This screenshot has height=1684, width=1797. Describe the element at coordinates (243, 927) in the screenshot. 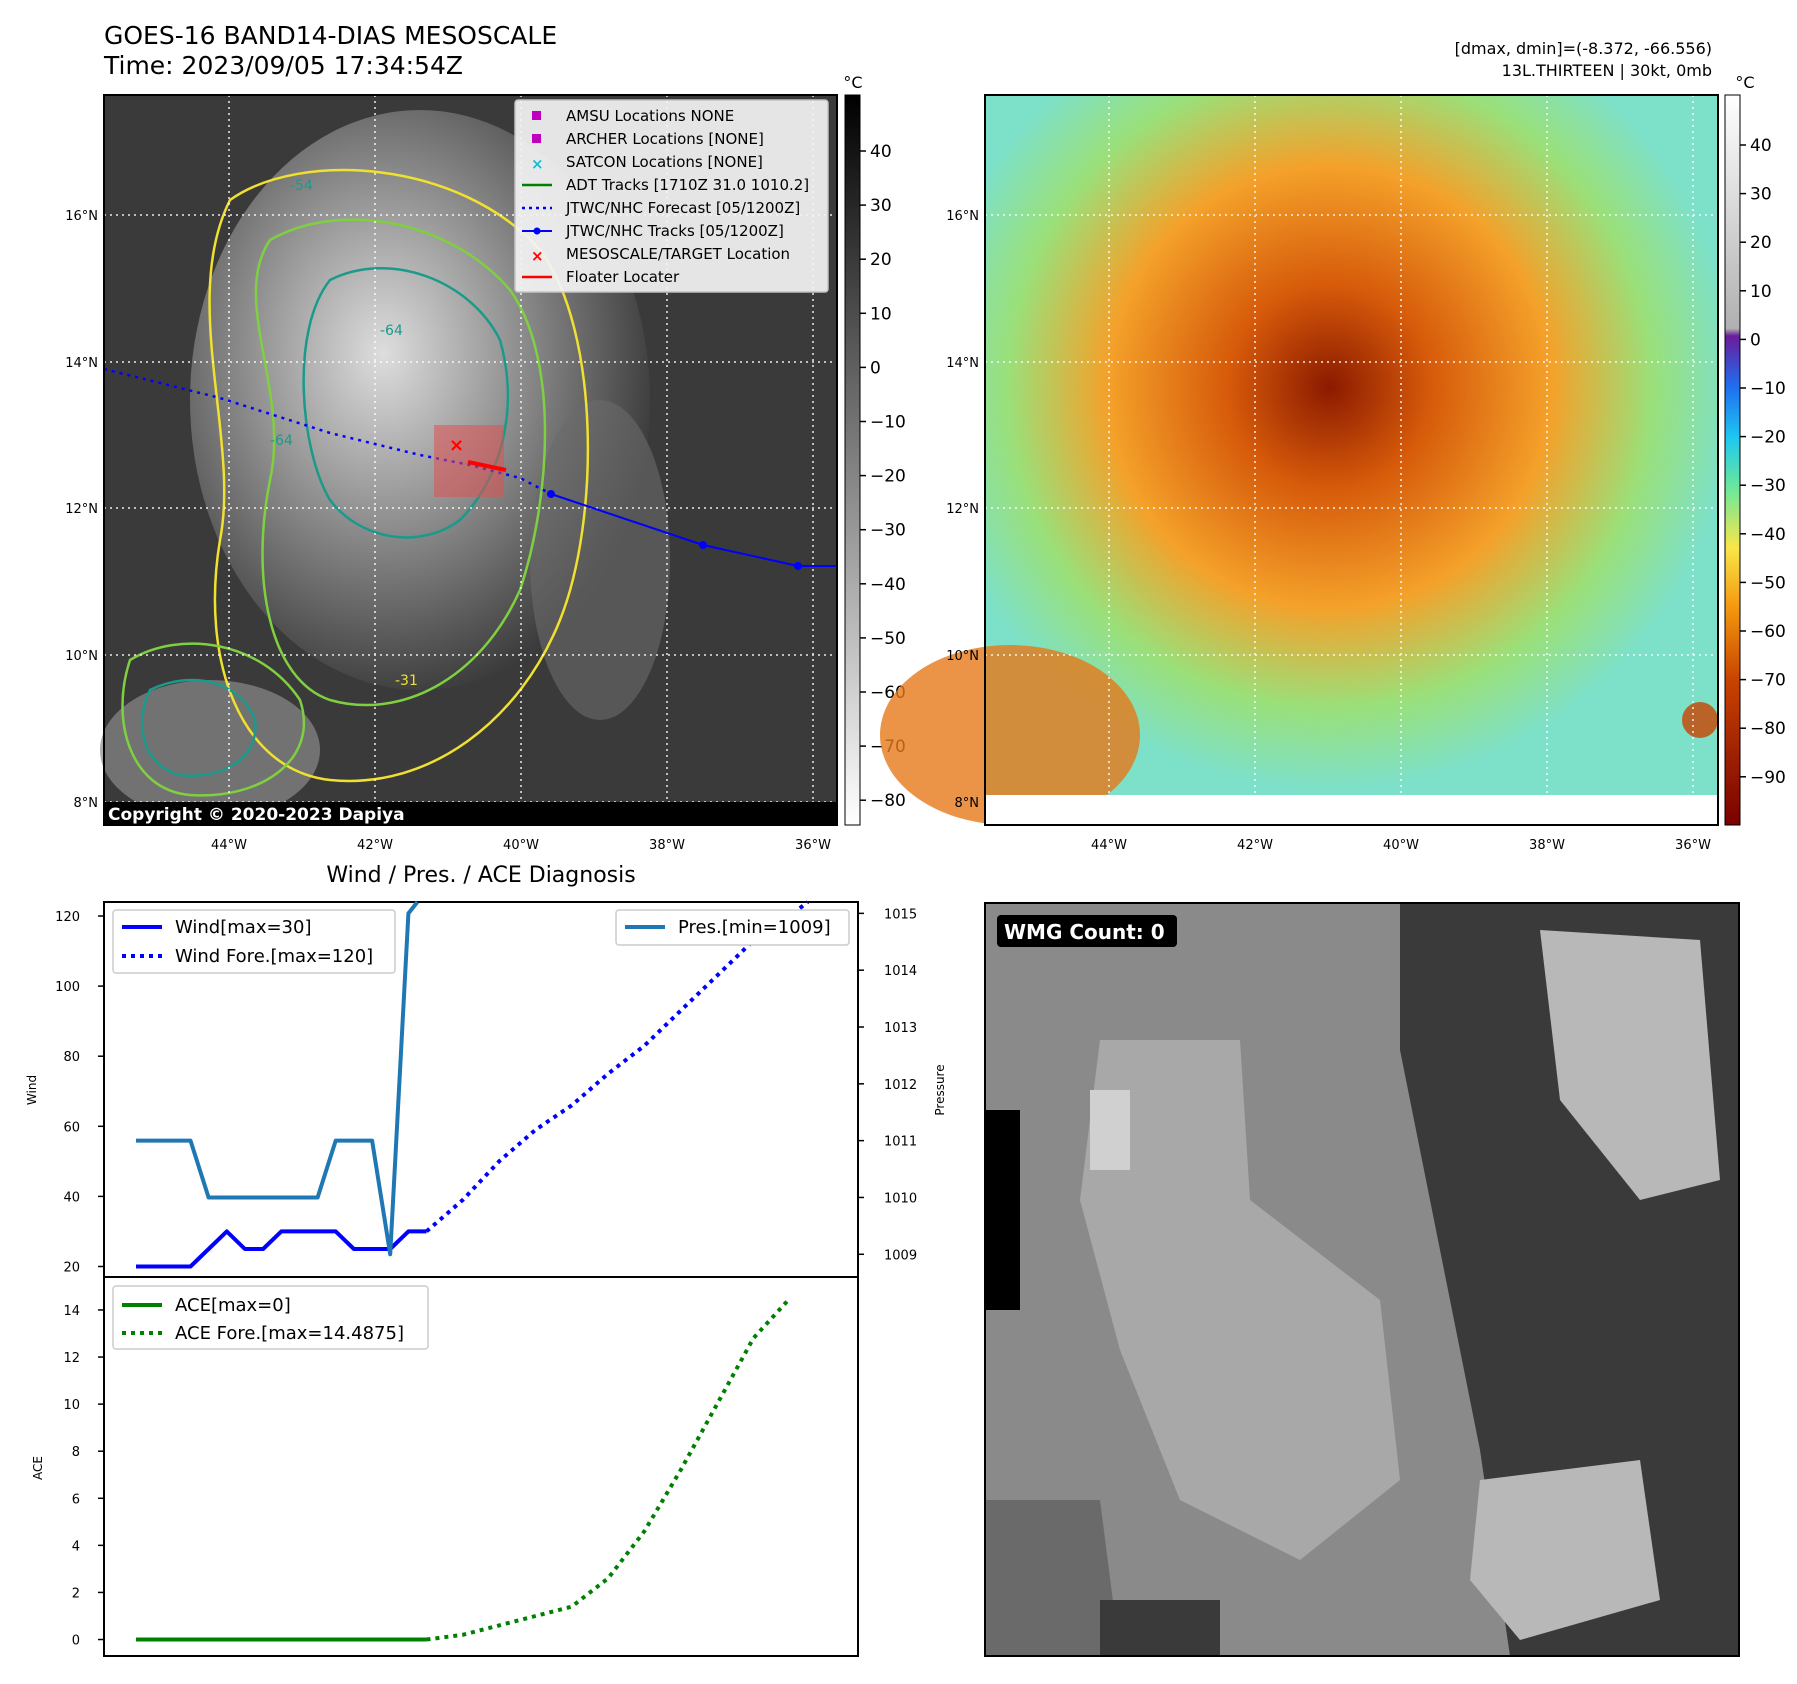

I see `legend-wind: Wind[max=30]` at that location.